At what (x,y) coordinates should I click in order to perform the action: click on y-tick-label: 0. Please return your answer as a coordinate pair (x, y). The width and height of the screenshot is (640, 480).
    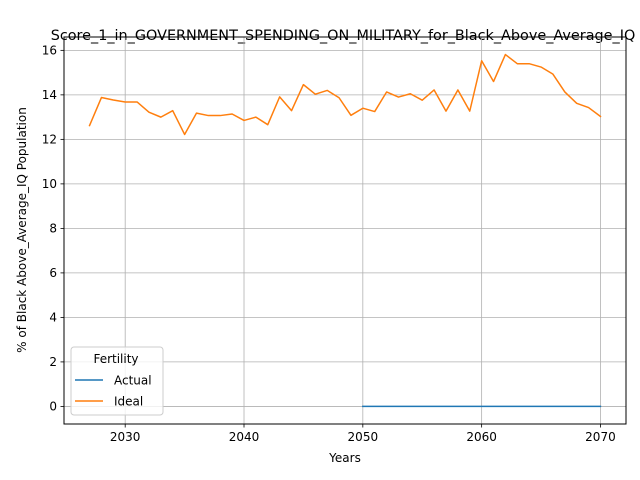
    Looking at the image, I should click on (53, 407).